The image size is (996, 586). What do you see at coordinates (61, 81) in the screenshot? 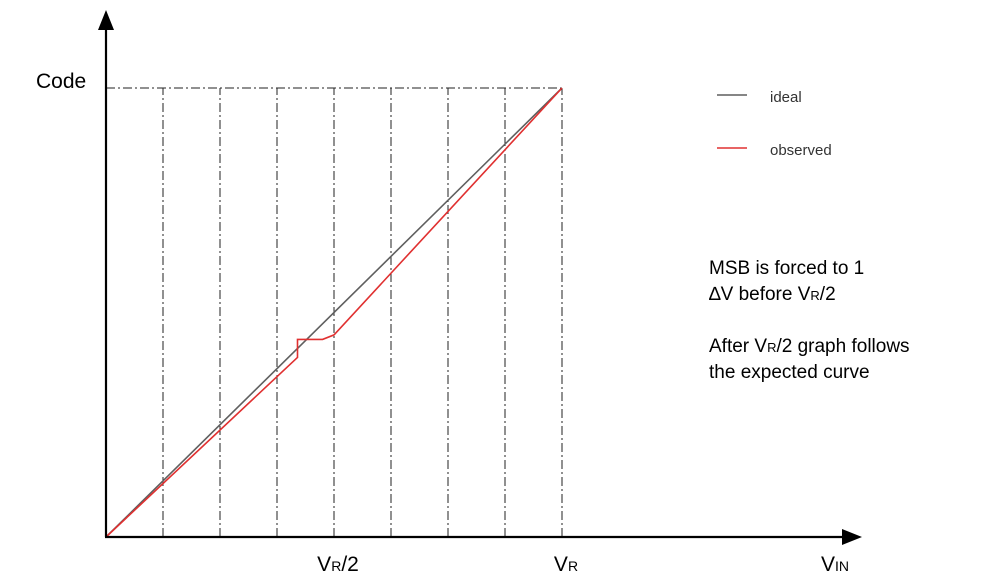
I see `y-axis-label: Code` at bounding box center [61, 81].